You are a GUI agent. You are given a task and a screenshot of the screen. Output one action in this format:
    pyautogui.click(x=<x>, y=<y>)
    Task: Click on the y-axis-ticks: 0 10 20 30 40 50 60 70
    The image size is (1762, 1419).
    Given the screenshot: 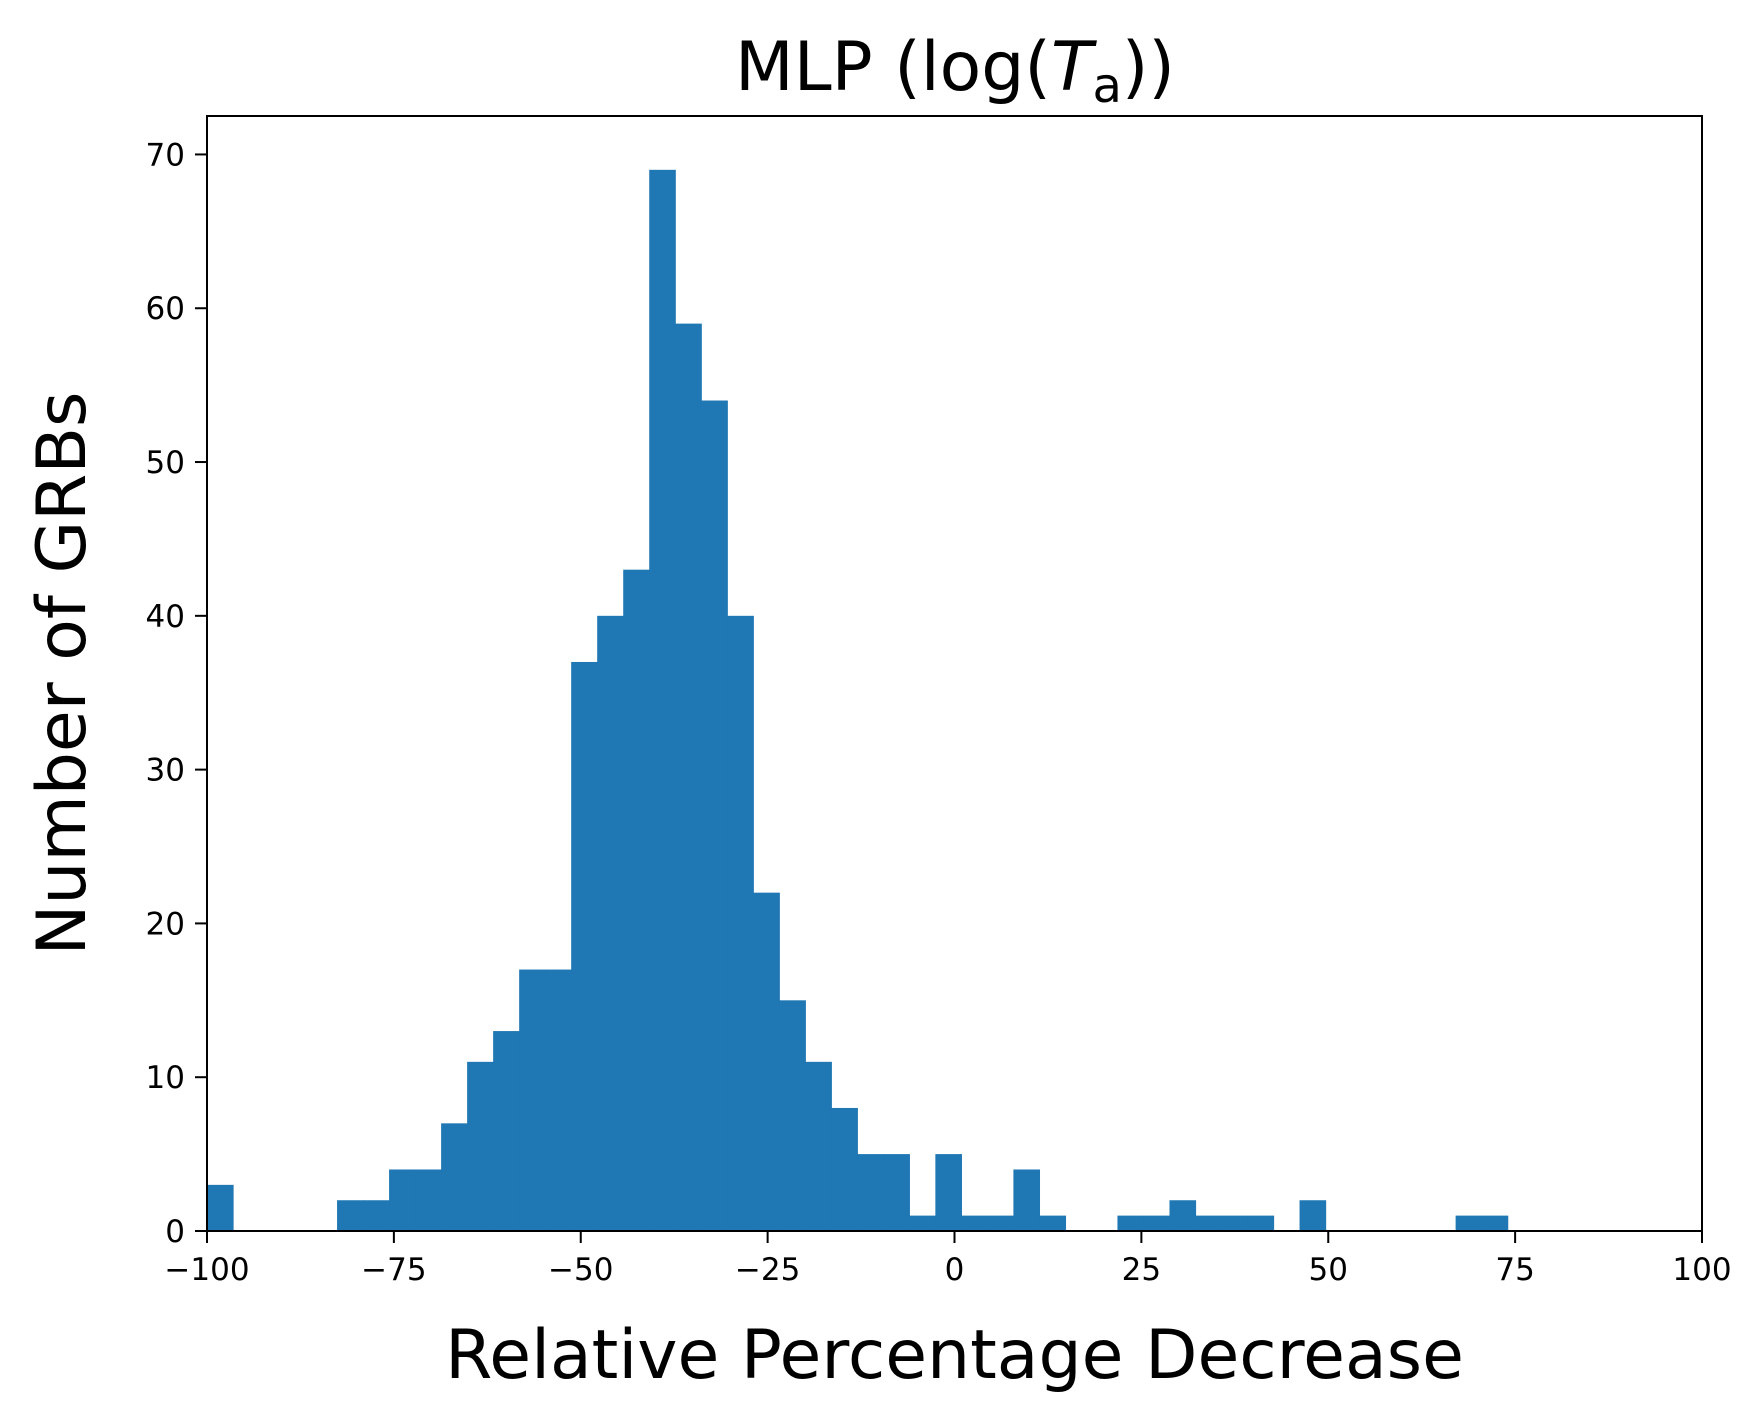 What is the action you would take?
    pyautogui.click(x=176, y=693)
    